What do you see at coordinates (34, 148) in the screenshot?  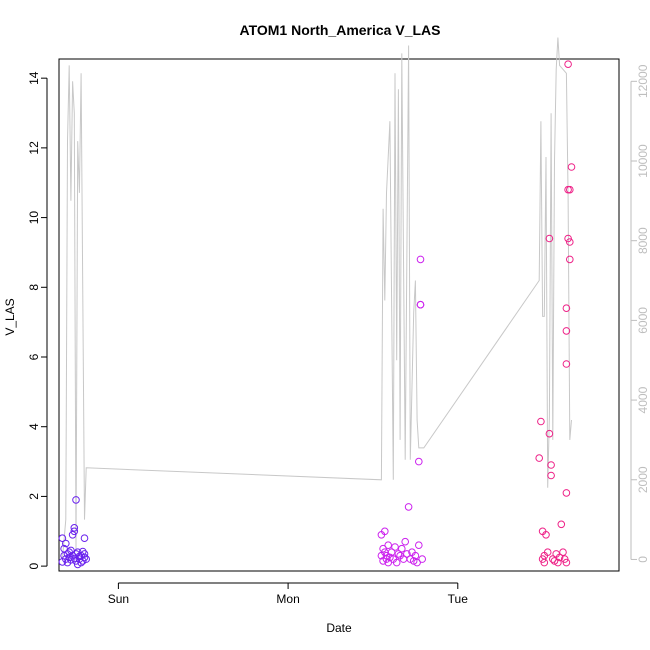 I see `y-tick-label: 12` at bounding box center [34, 148].